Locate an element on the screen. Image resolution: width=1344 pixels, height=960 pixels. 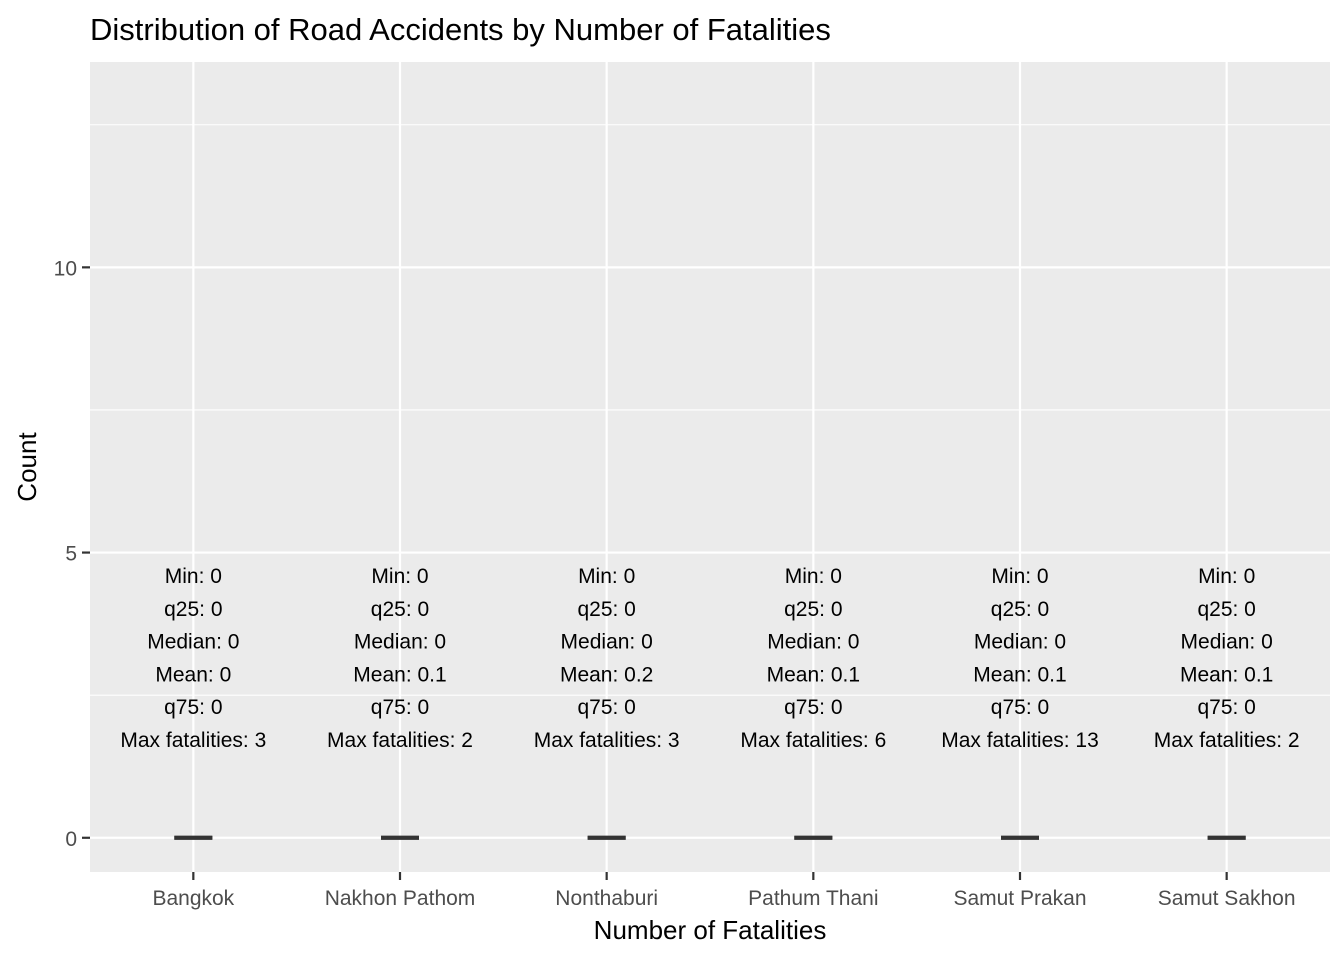
annotation-0-line-0: Min: 0 is located at coordinates (193, 576).